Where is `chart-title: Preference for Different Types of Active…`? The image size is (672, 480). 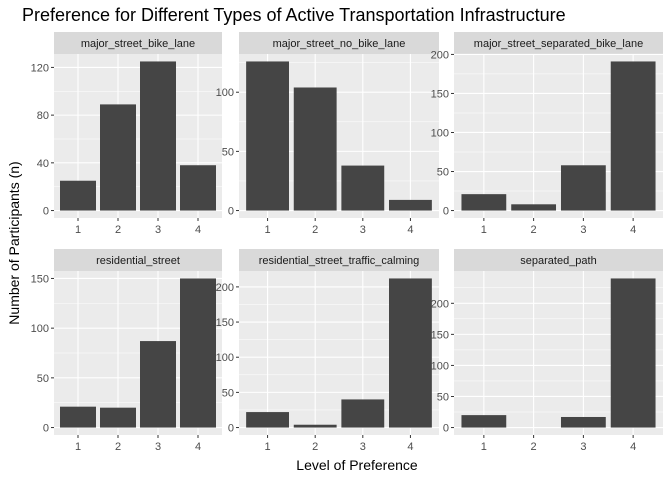
chart-title: Preference for Different Types of Active… is located at coordinates (294, 15).